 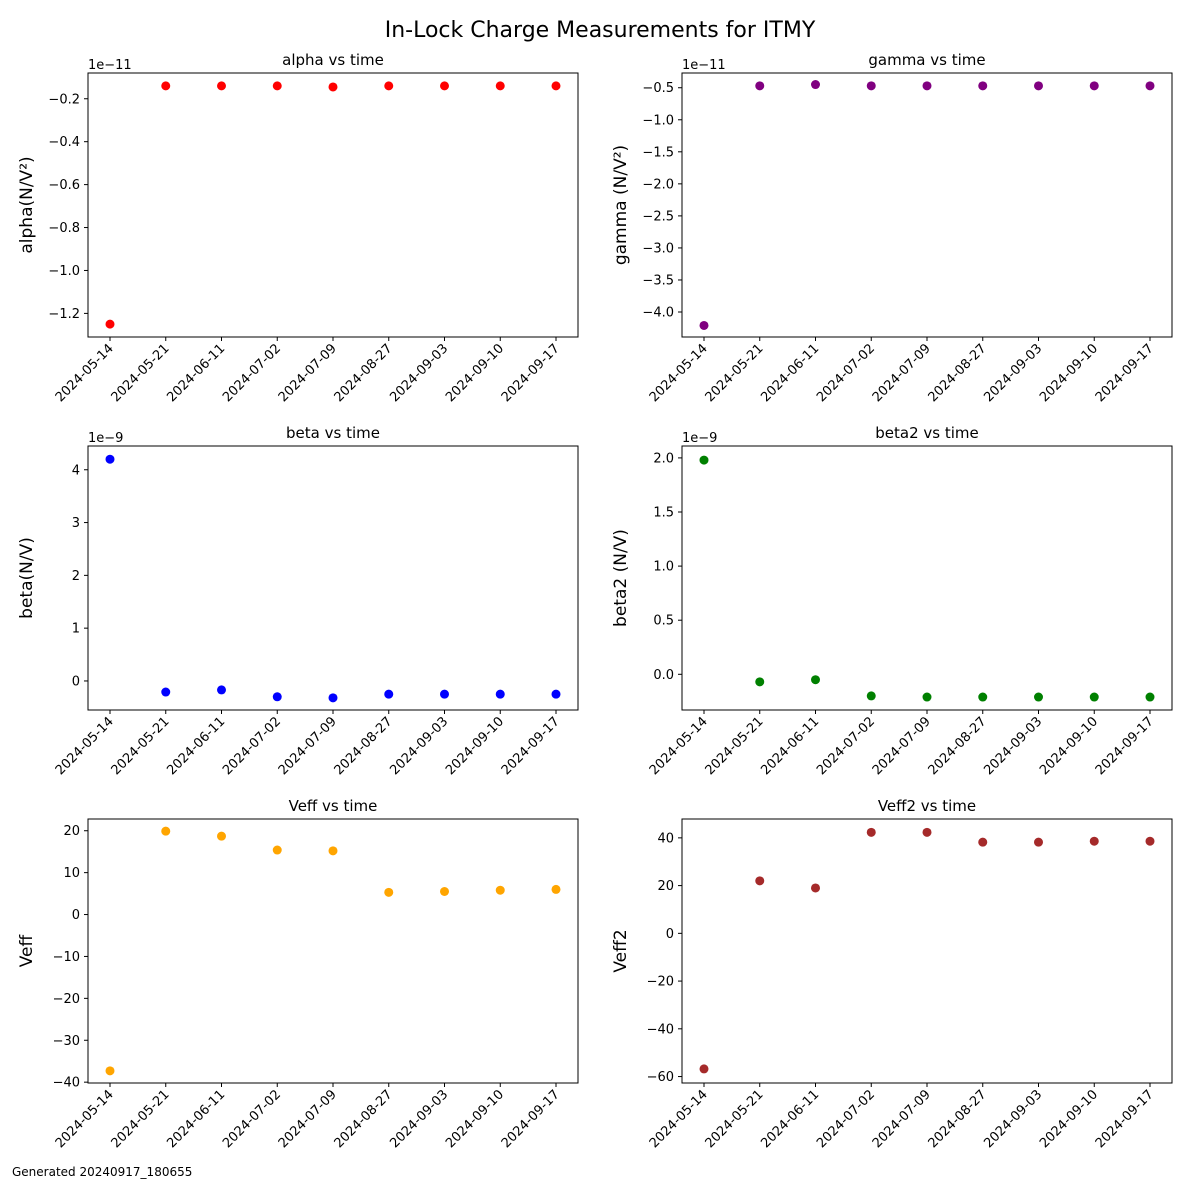 What do you see at coordinates (105, 438) in the screenshot?
I see `axis-offset-label: 1e−9` at bounding box center [105, 438].